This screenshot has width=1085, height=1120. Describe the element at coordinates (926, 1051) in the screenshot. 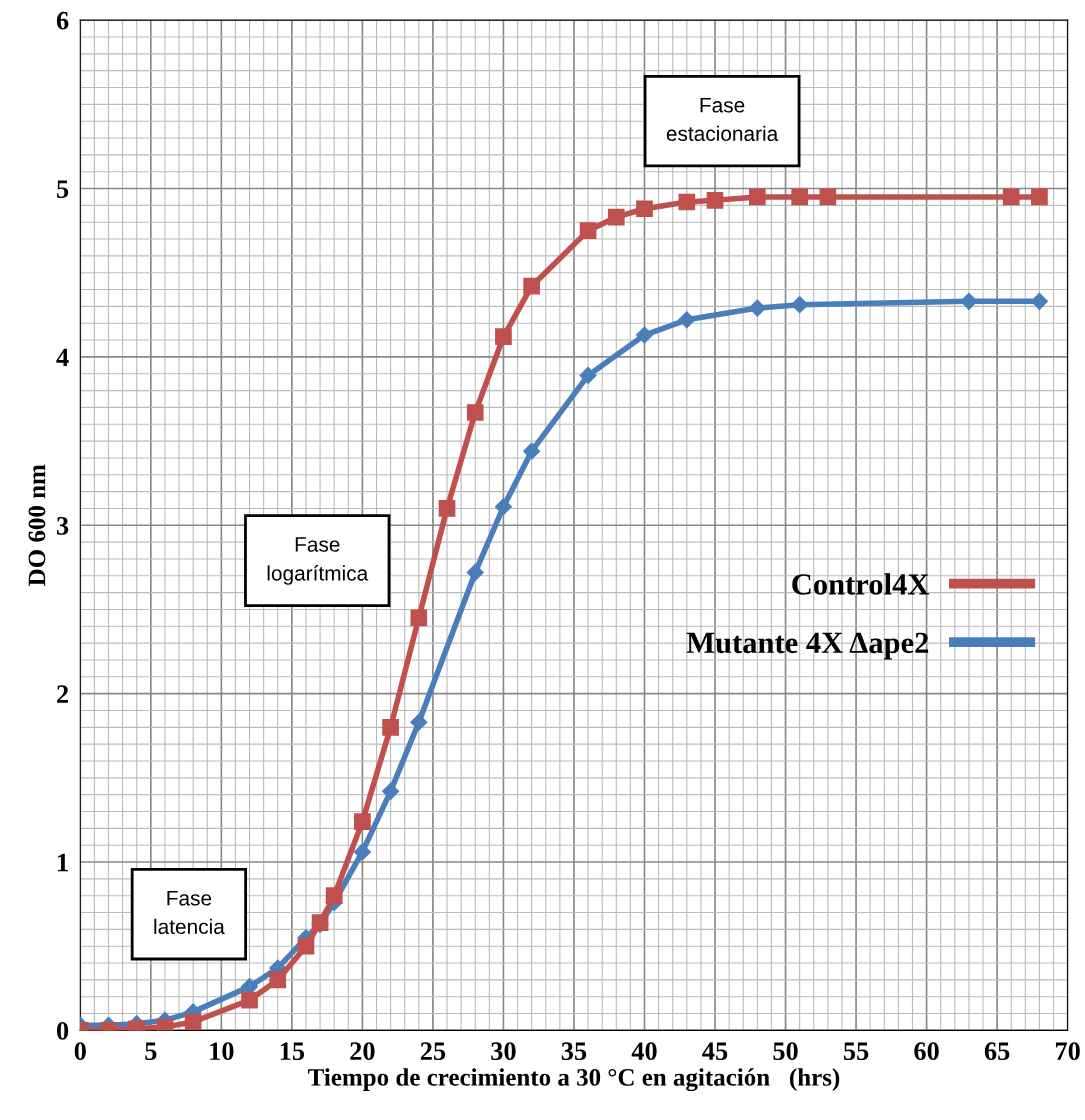

I see `x-tick-label: 60` at that location.